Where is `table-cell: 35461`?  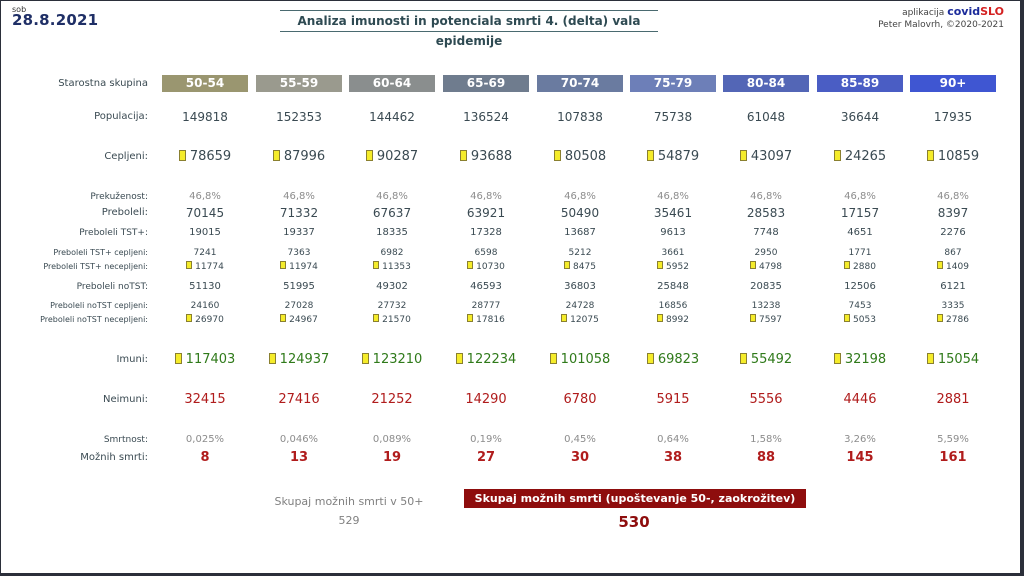 table-cell: 35461 is located at coordinates (673, 213).